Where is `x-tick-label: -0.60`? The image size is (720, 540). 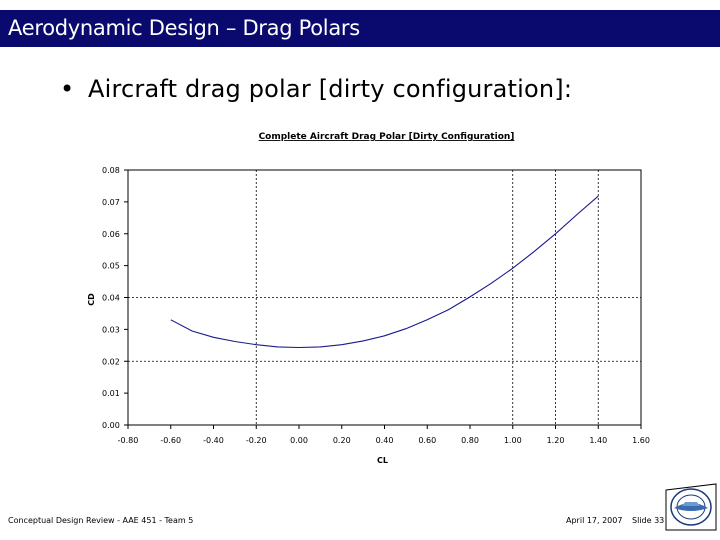 x-tick-label: -0.60 is located at coordinates (170, 440).